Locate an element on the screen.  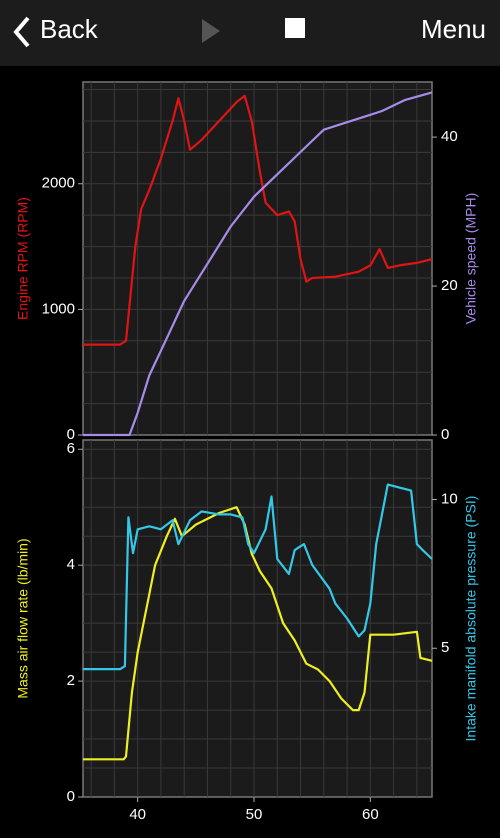
x-tick-label: 40 is located at coordinates (137, 814).